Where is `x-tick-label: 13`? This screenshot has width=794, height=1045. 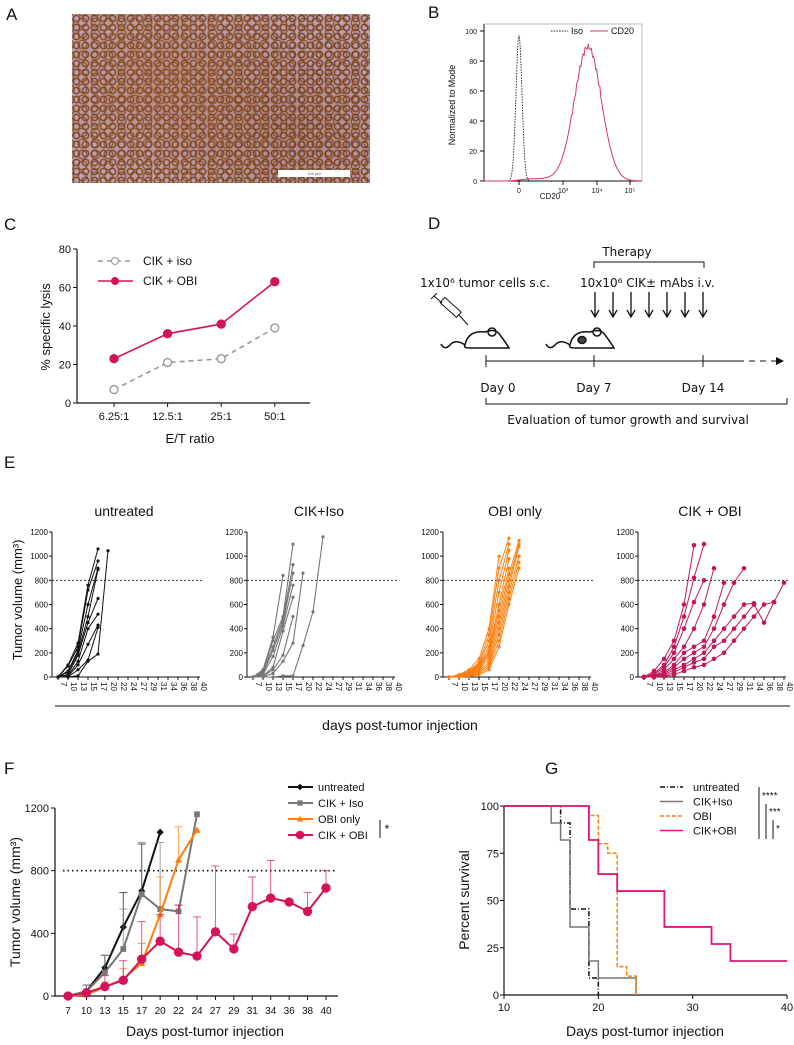 x-tick-label: 13 is located at coordinates (278, 686).